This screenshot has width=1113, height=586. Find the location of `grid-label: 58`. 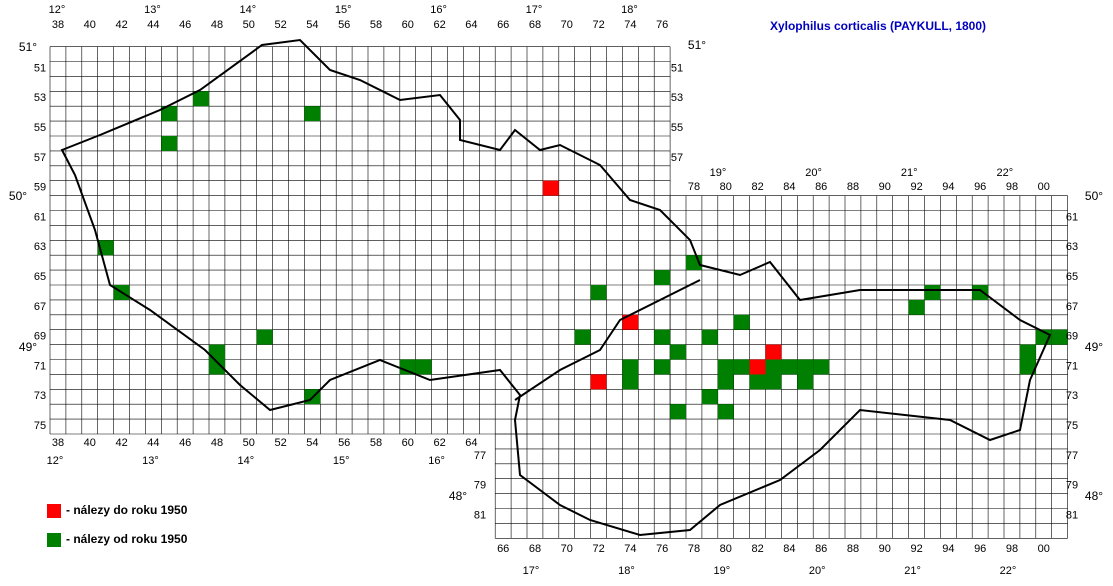

grid-label: 58 is located at coordinates (376, 443).